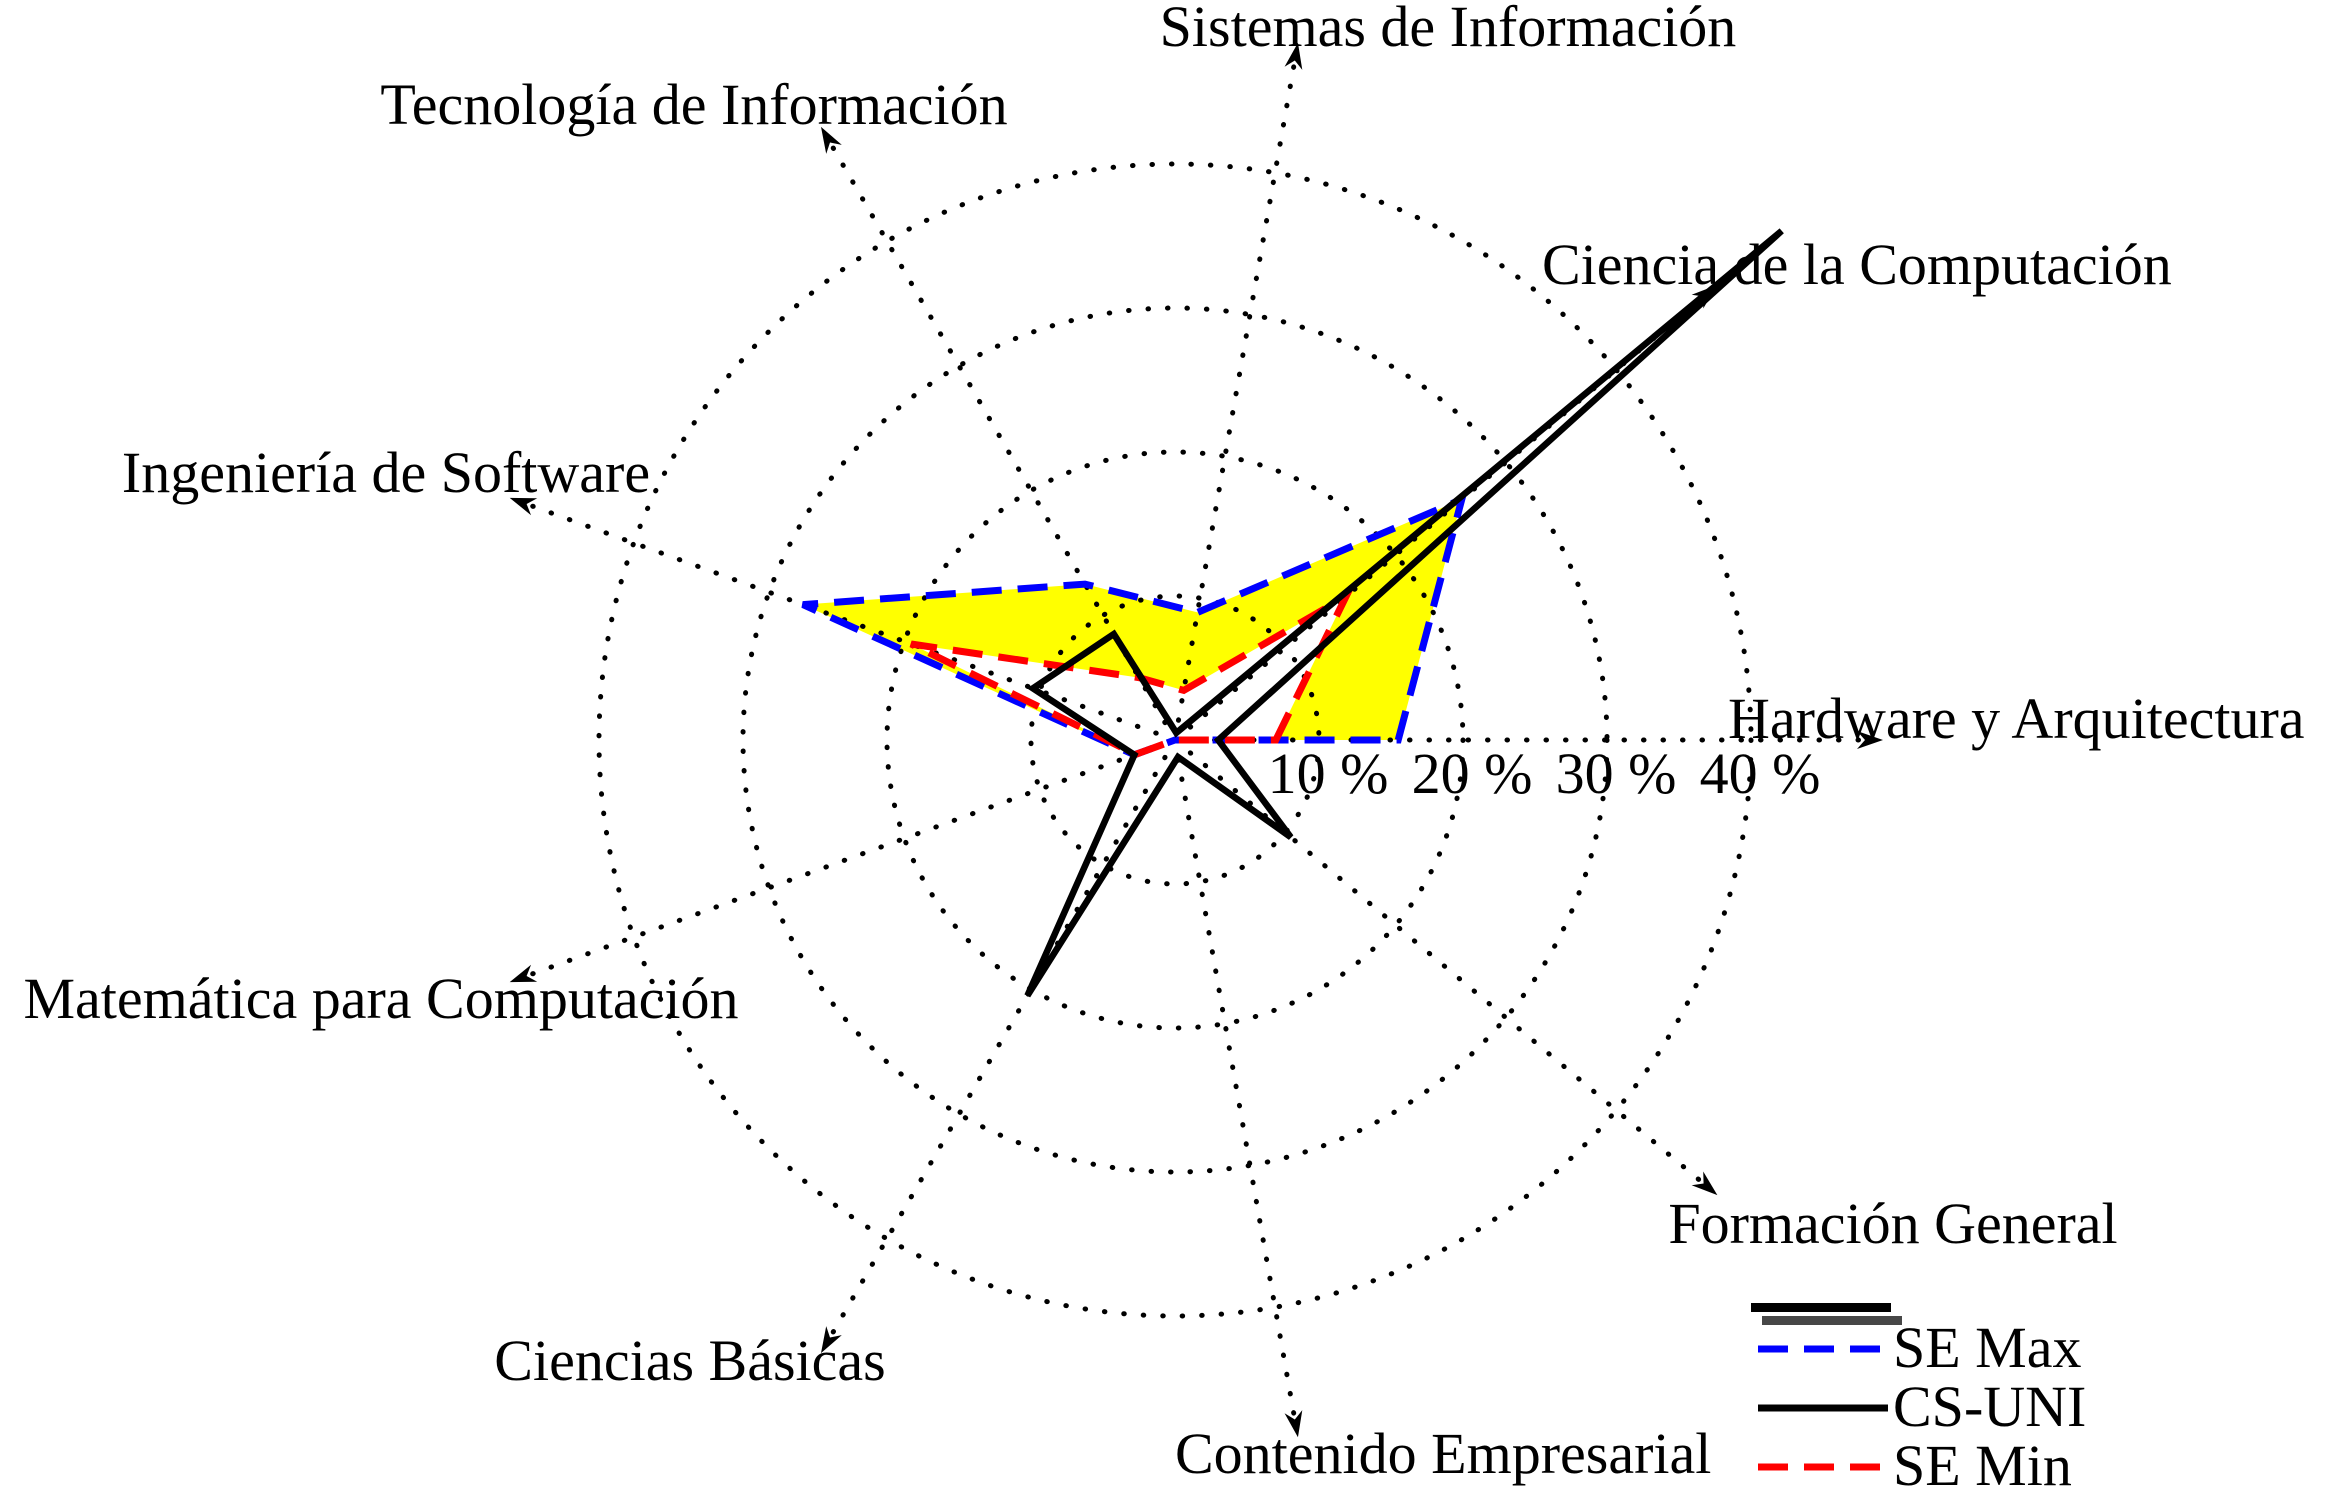 The width and height of the screenshot is (2339, 1489). Describe the element at coordinates (1448, 29) in the screenshot. I see `axis-label: Sistemas de Información` at that location.